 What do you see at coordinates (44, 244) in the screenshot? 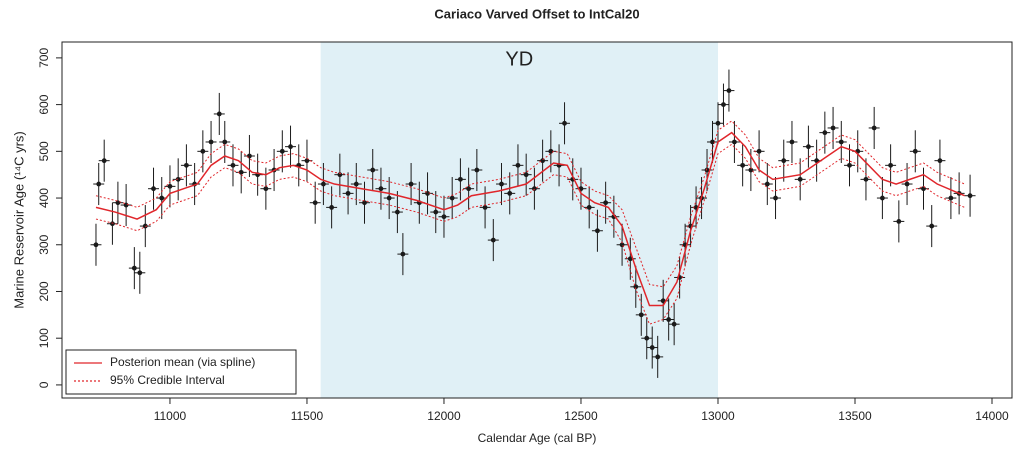
I see `y-tick-label: 300` at bounding box center [44, 244].